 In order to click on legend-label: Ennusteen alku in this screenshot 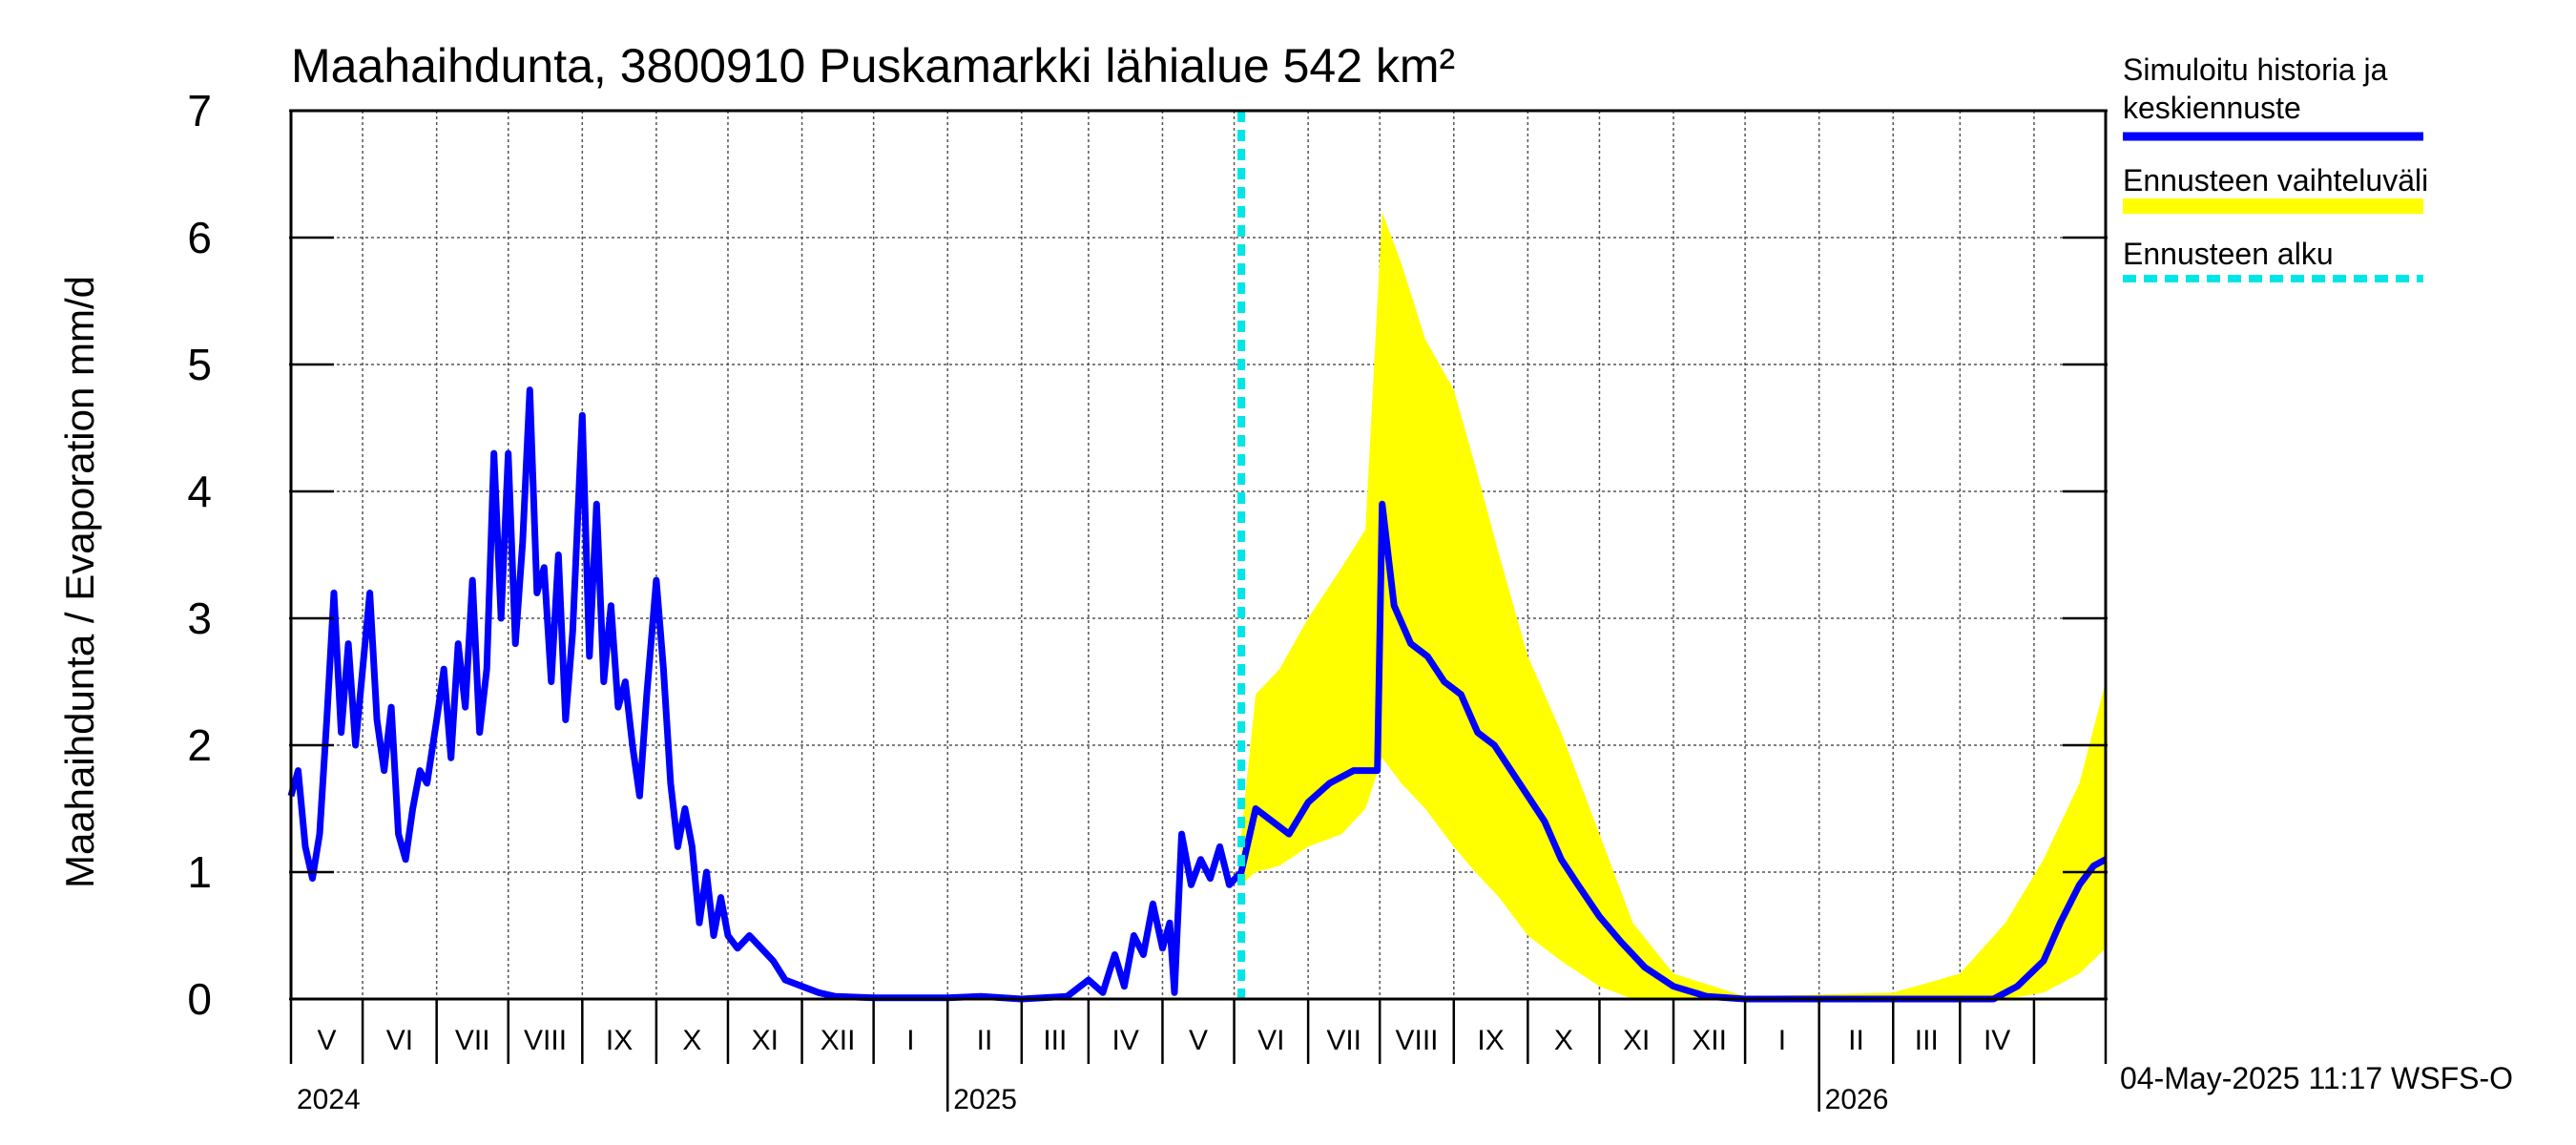, I will do `click(2228, 254)`.